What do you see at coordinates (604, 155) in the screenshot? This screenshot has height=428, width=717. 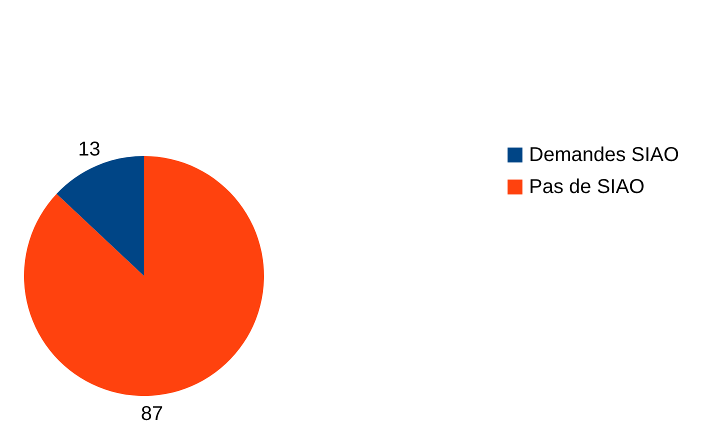 I see `legend-label: Demandes SIAO` at bounding box center [604, 155].